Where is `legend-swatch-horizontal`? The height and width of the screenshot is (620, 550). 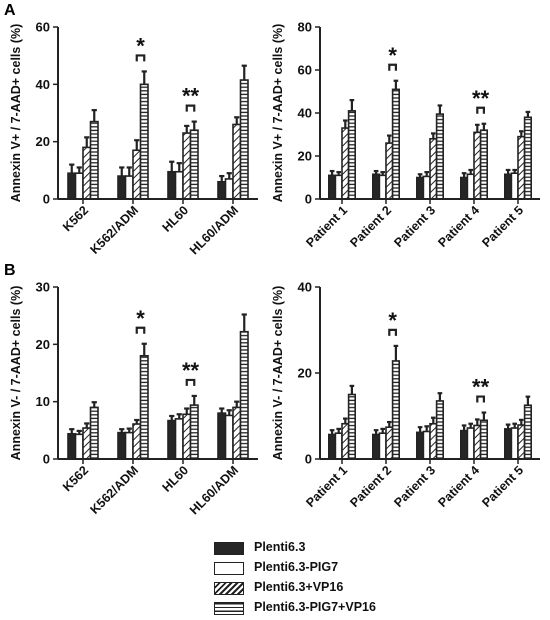 legend-swatch-horizontal is located at coordinates (229, 608).